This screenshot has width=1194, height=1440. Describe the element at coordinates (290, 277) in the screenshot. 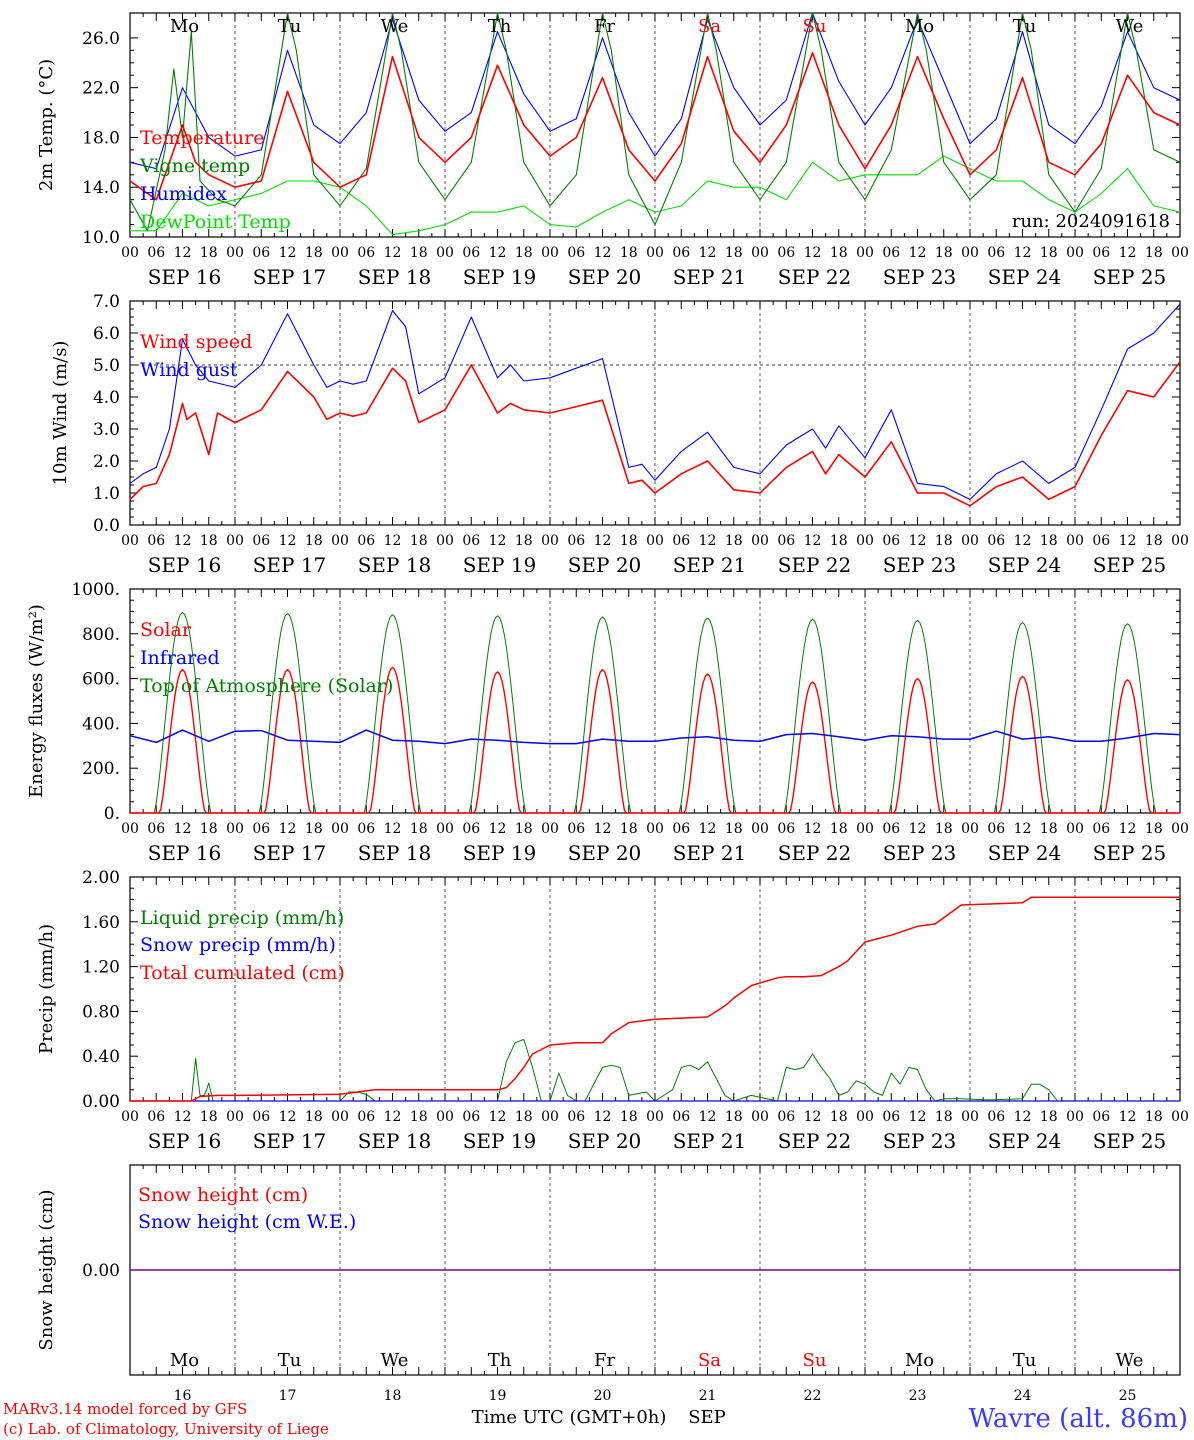

I see `date-label: SEP 17` at that location.